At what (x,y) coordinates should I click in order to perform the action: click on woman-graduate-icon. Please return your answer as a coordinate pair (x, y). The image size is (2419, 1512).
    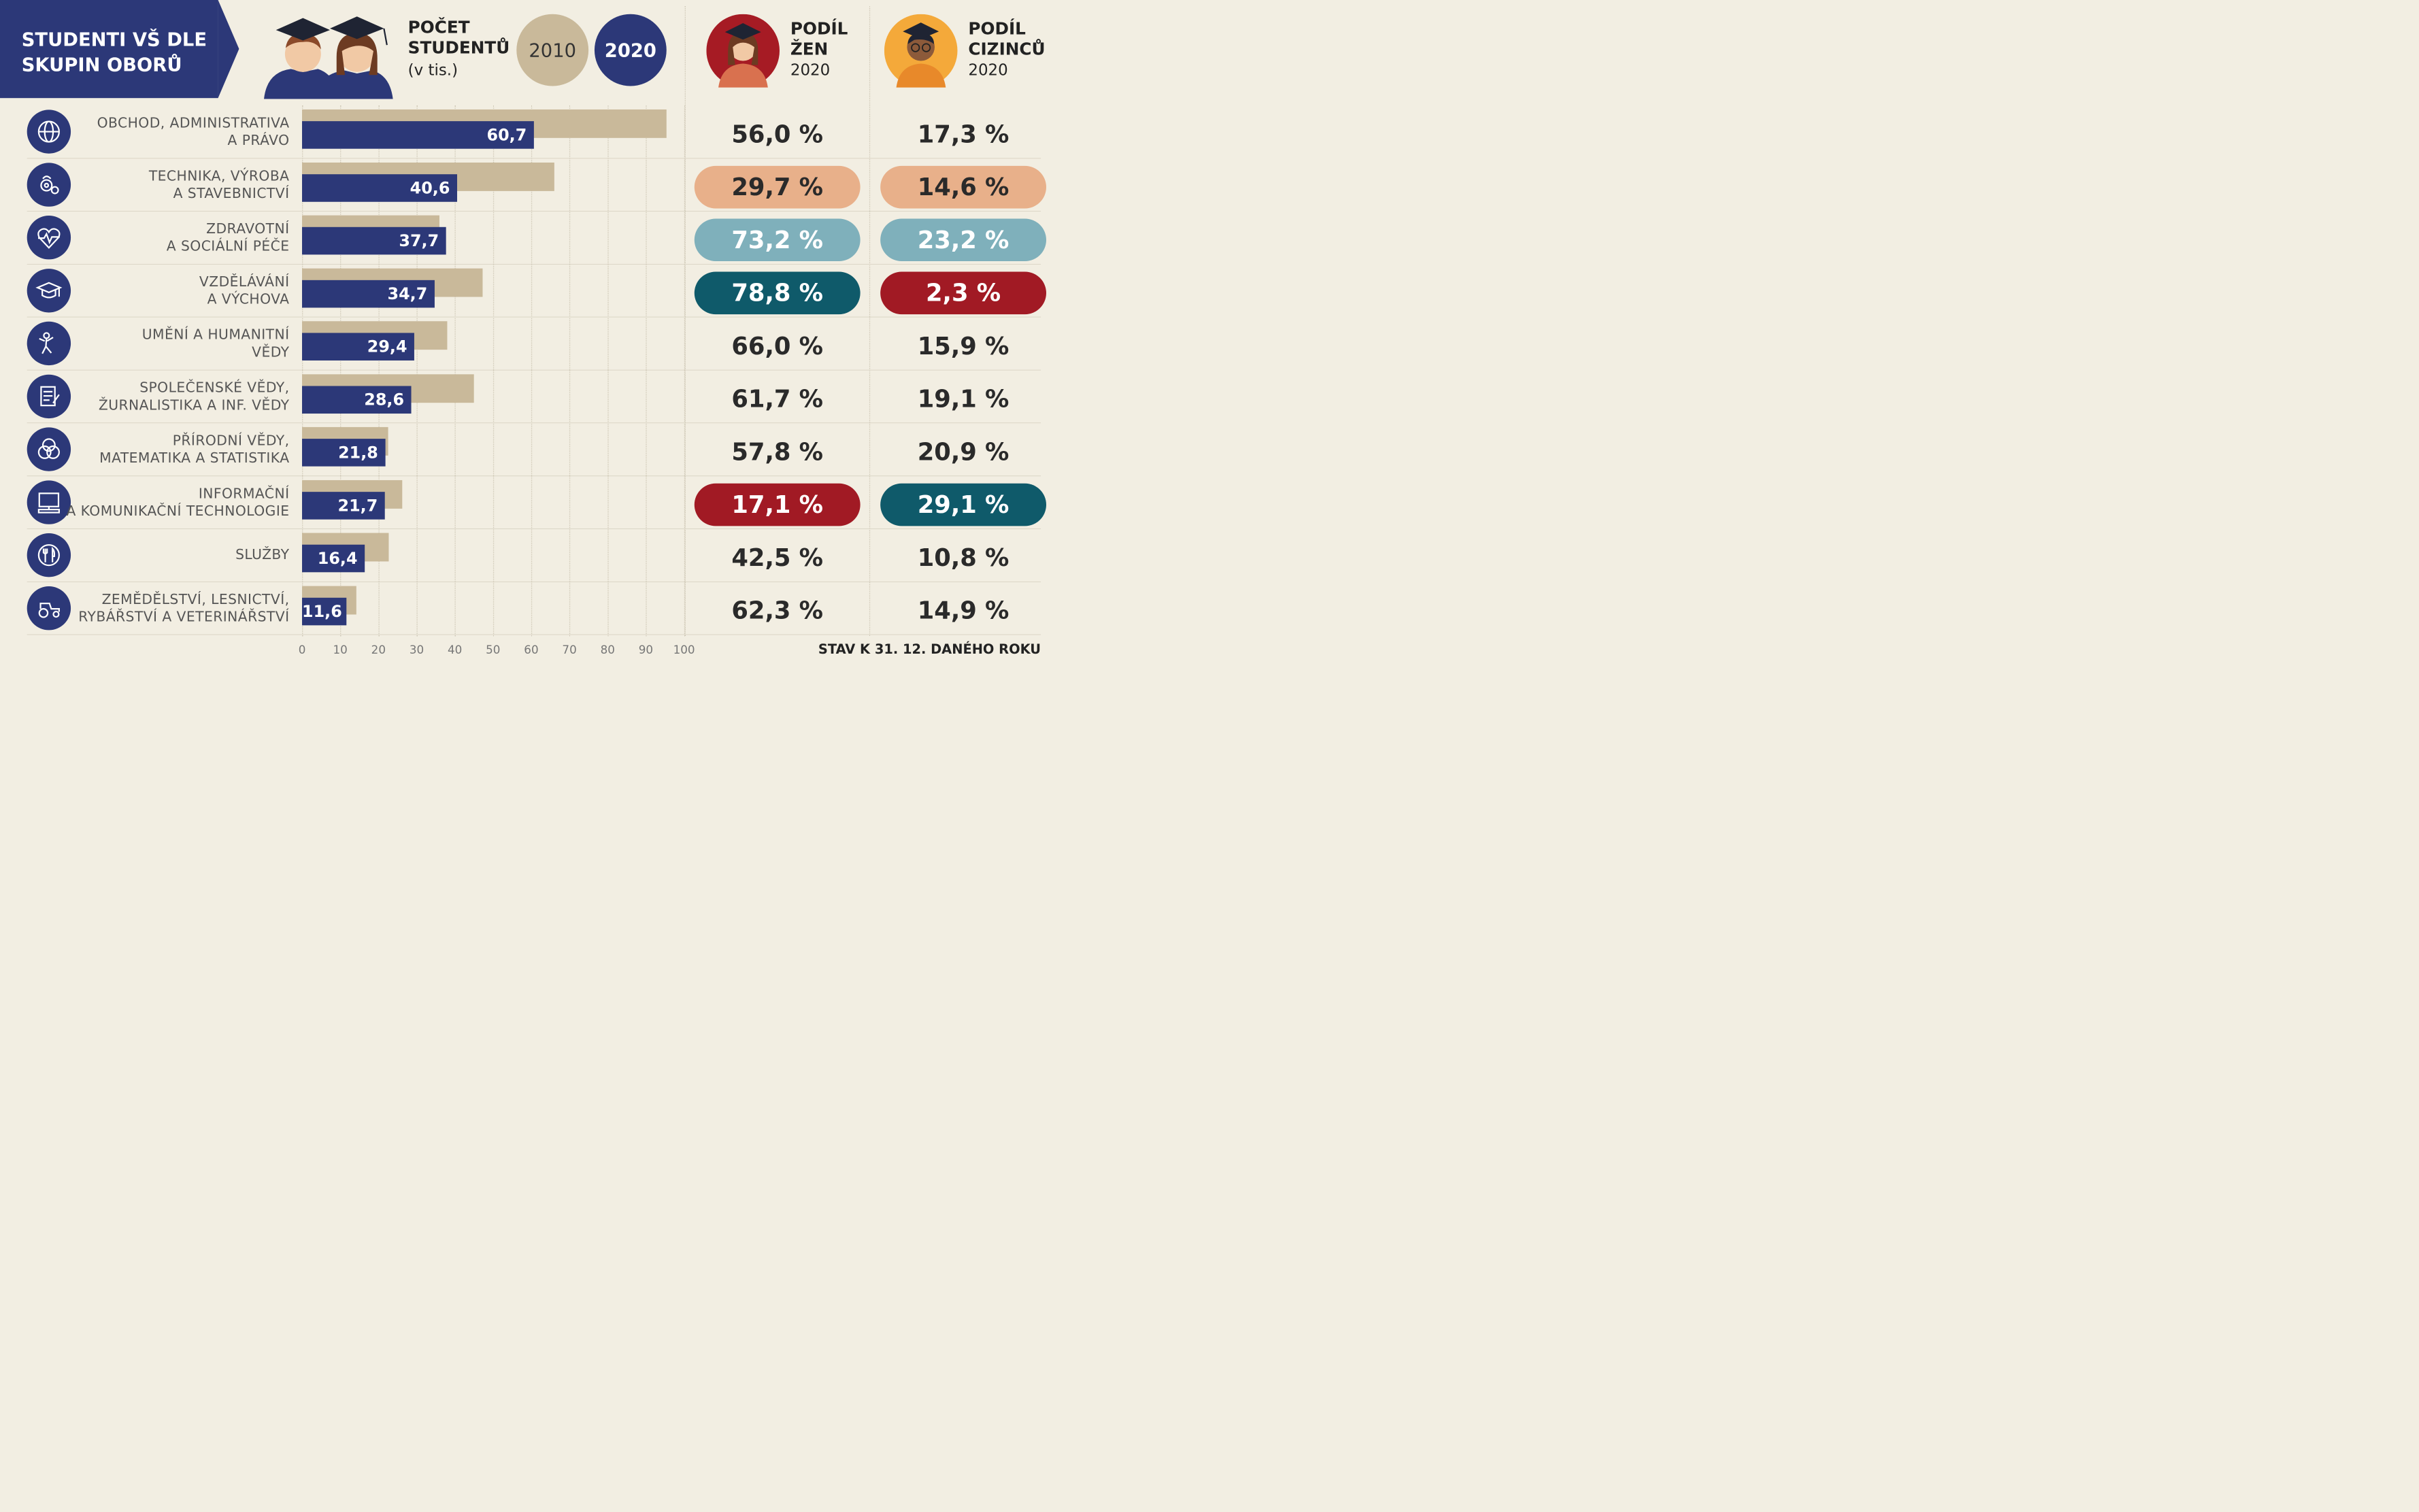
    Looking at the image, I should click on (743, 51).